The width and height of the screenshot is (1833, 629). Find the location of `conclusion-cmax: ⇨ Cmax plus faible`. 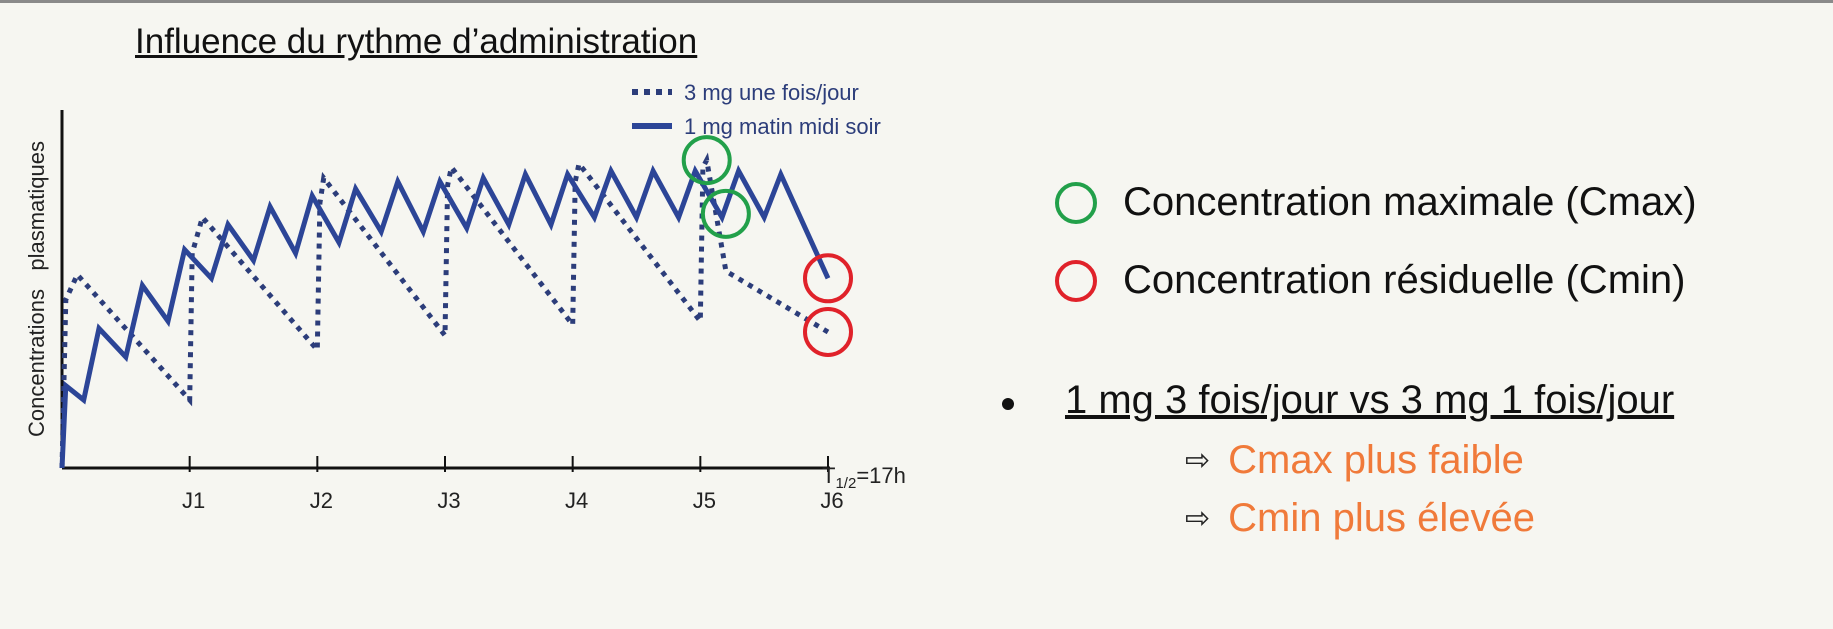

conclusion-cmax: ⇨ Cmax plus faible is located at coordinates (1354, 460).